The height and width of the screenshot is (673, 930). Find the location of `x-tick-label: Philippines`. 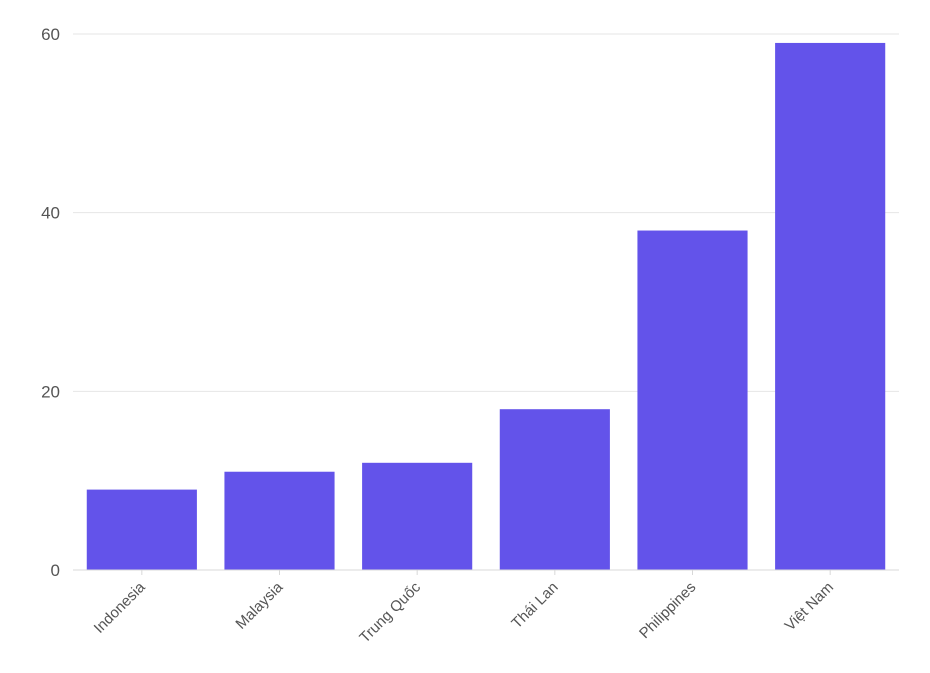

x-tick-label: Philippines is located at coordinates (667, 610).